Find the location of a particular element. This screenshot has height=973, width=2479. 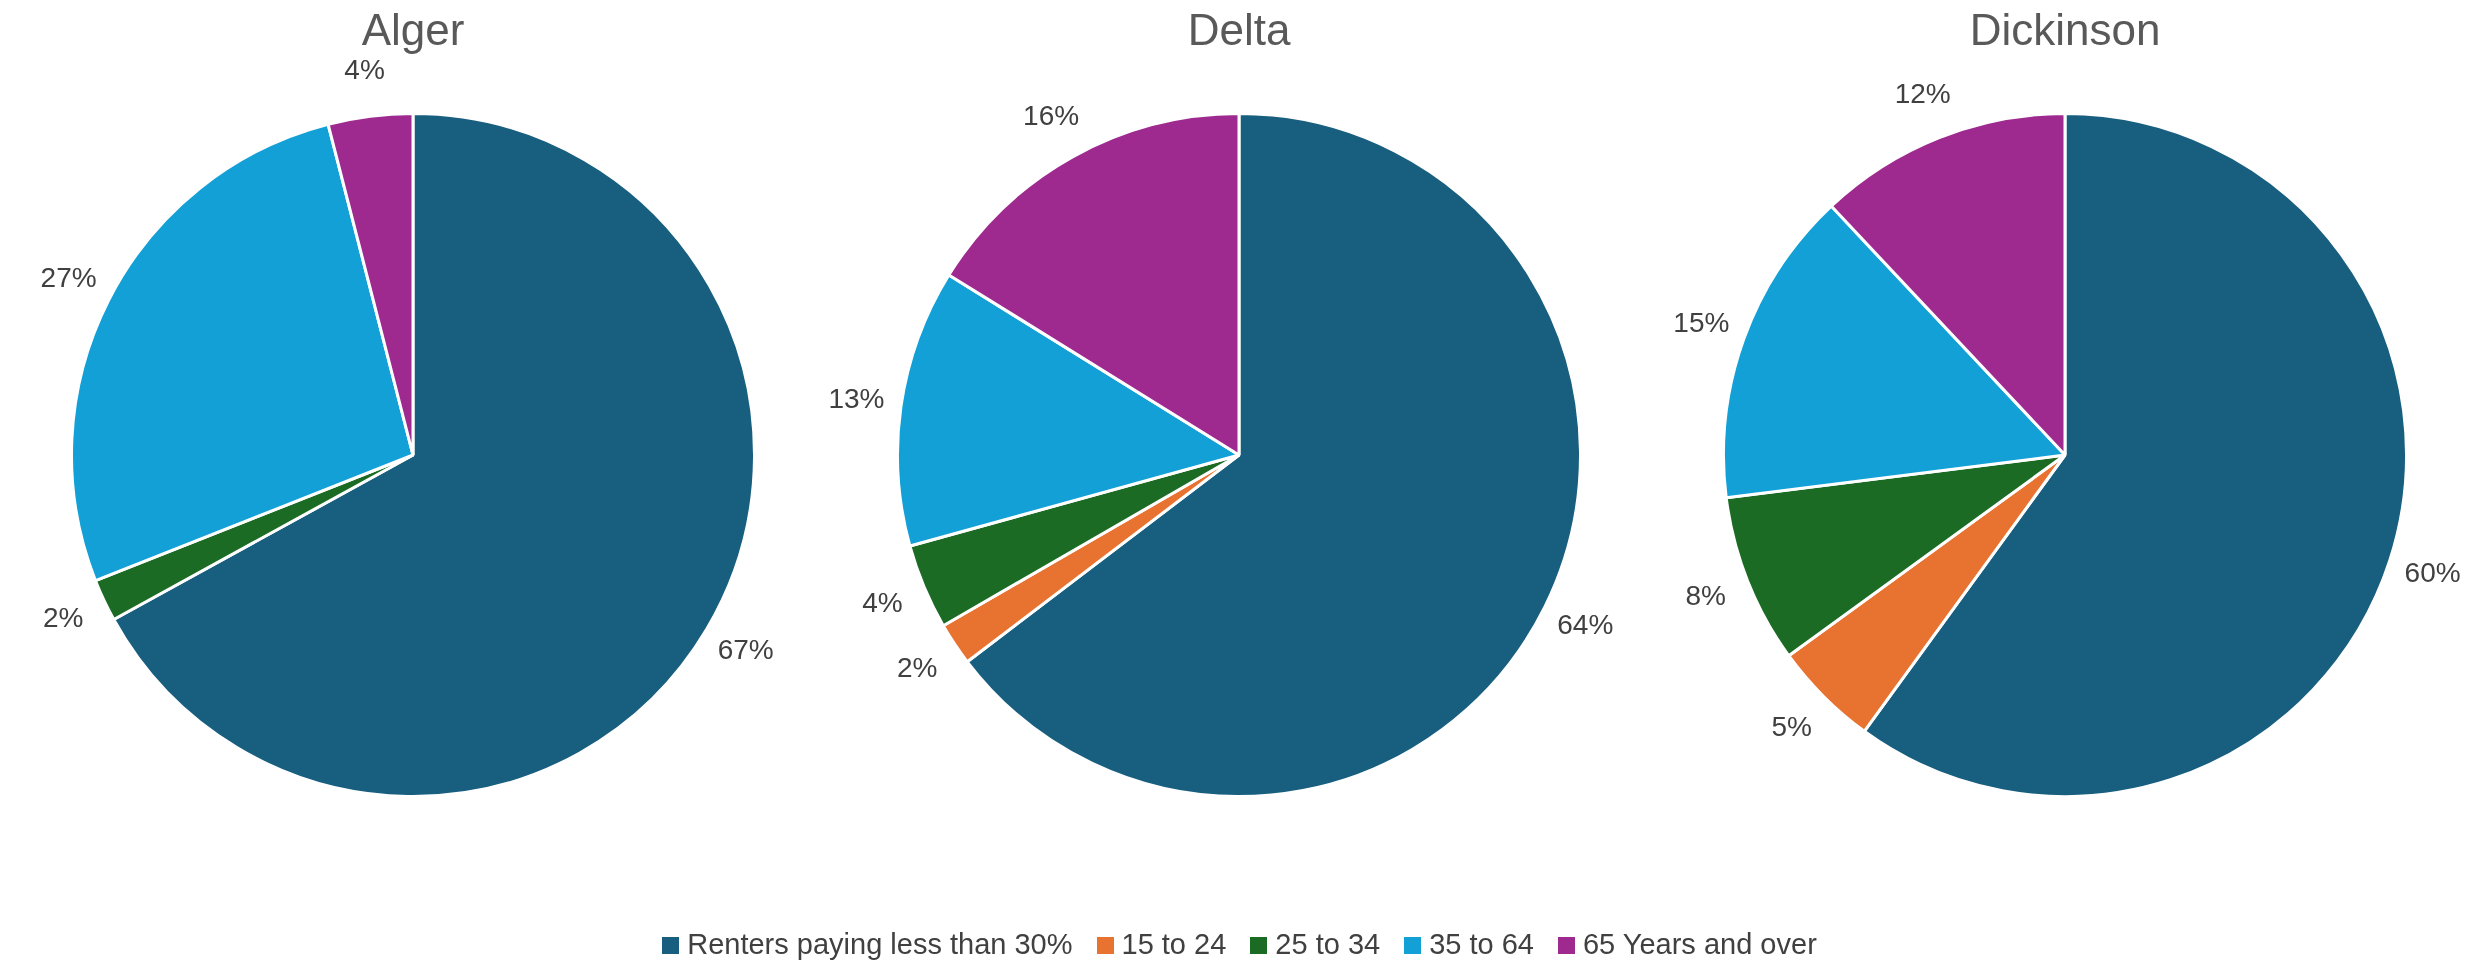

legend-label: 35 to 64 is located at coordinates (1481, 944).